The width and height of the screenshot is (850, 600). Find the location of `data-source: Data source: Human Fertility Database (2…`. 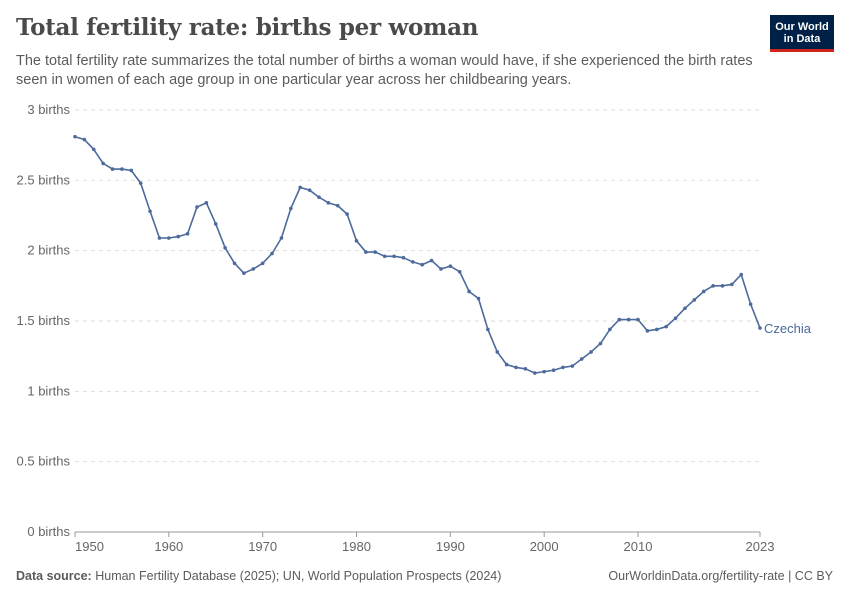

data-source: Data source: Human Fertility Database (2… is located at coordinates (258, 576).